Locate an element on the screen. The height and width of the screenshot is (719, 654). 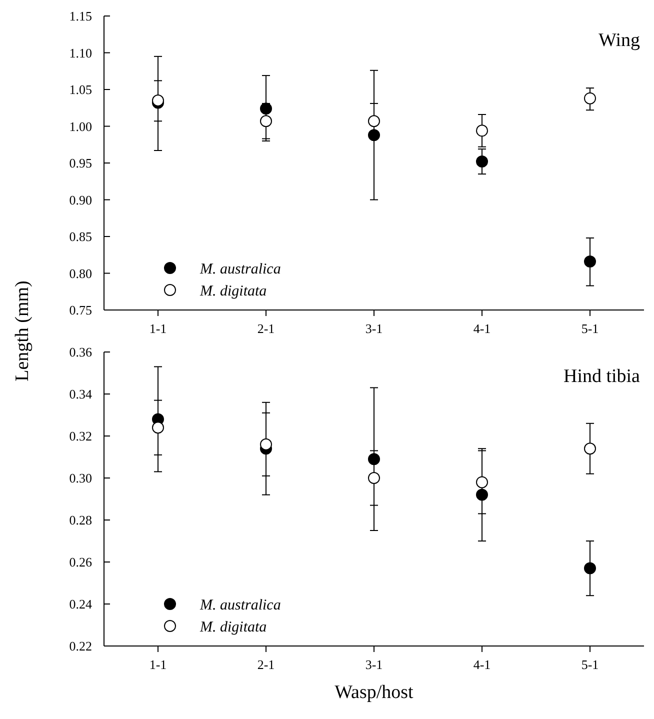
y-tick-label: 0.85 is located at coordinates (80, 236).